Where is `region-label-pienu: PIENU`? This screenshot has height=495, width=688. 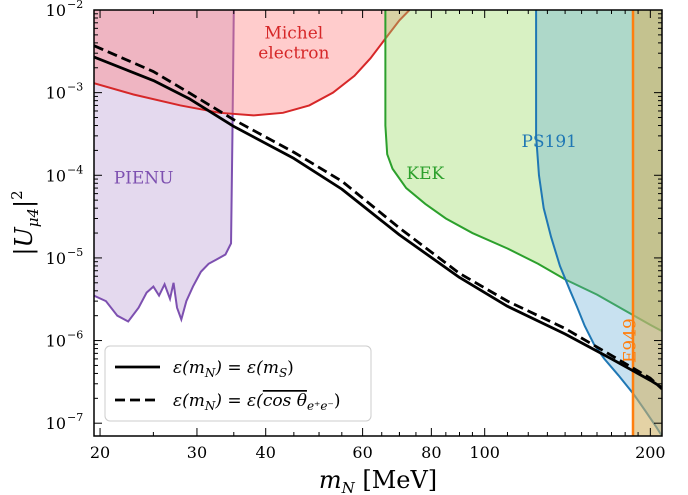 region-label-pienu: PIENU is located at coordinates (144, 178).